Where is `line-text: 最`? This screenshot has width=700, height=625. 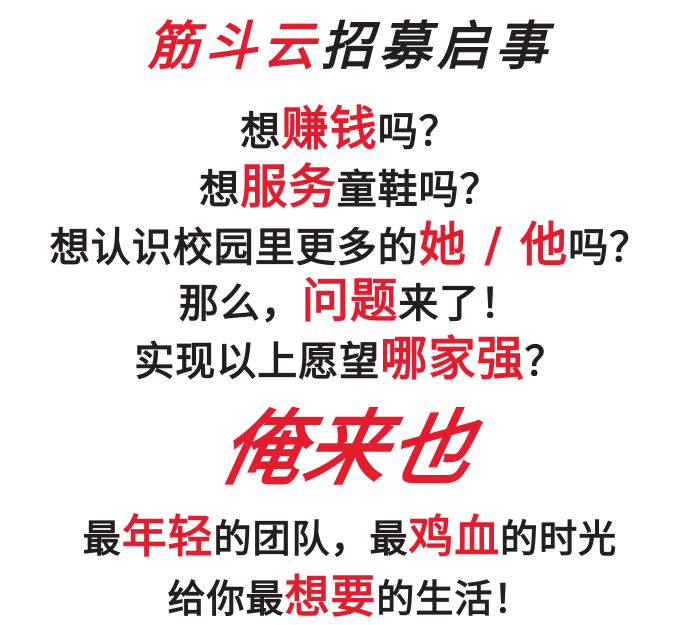 line-text: 最 is located at coordinates (102, 539).